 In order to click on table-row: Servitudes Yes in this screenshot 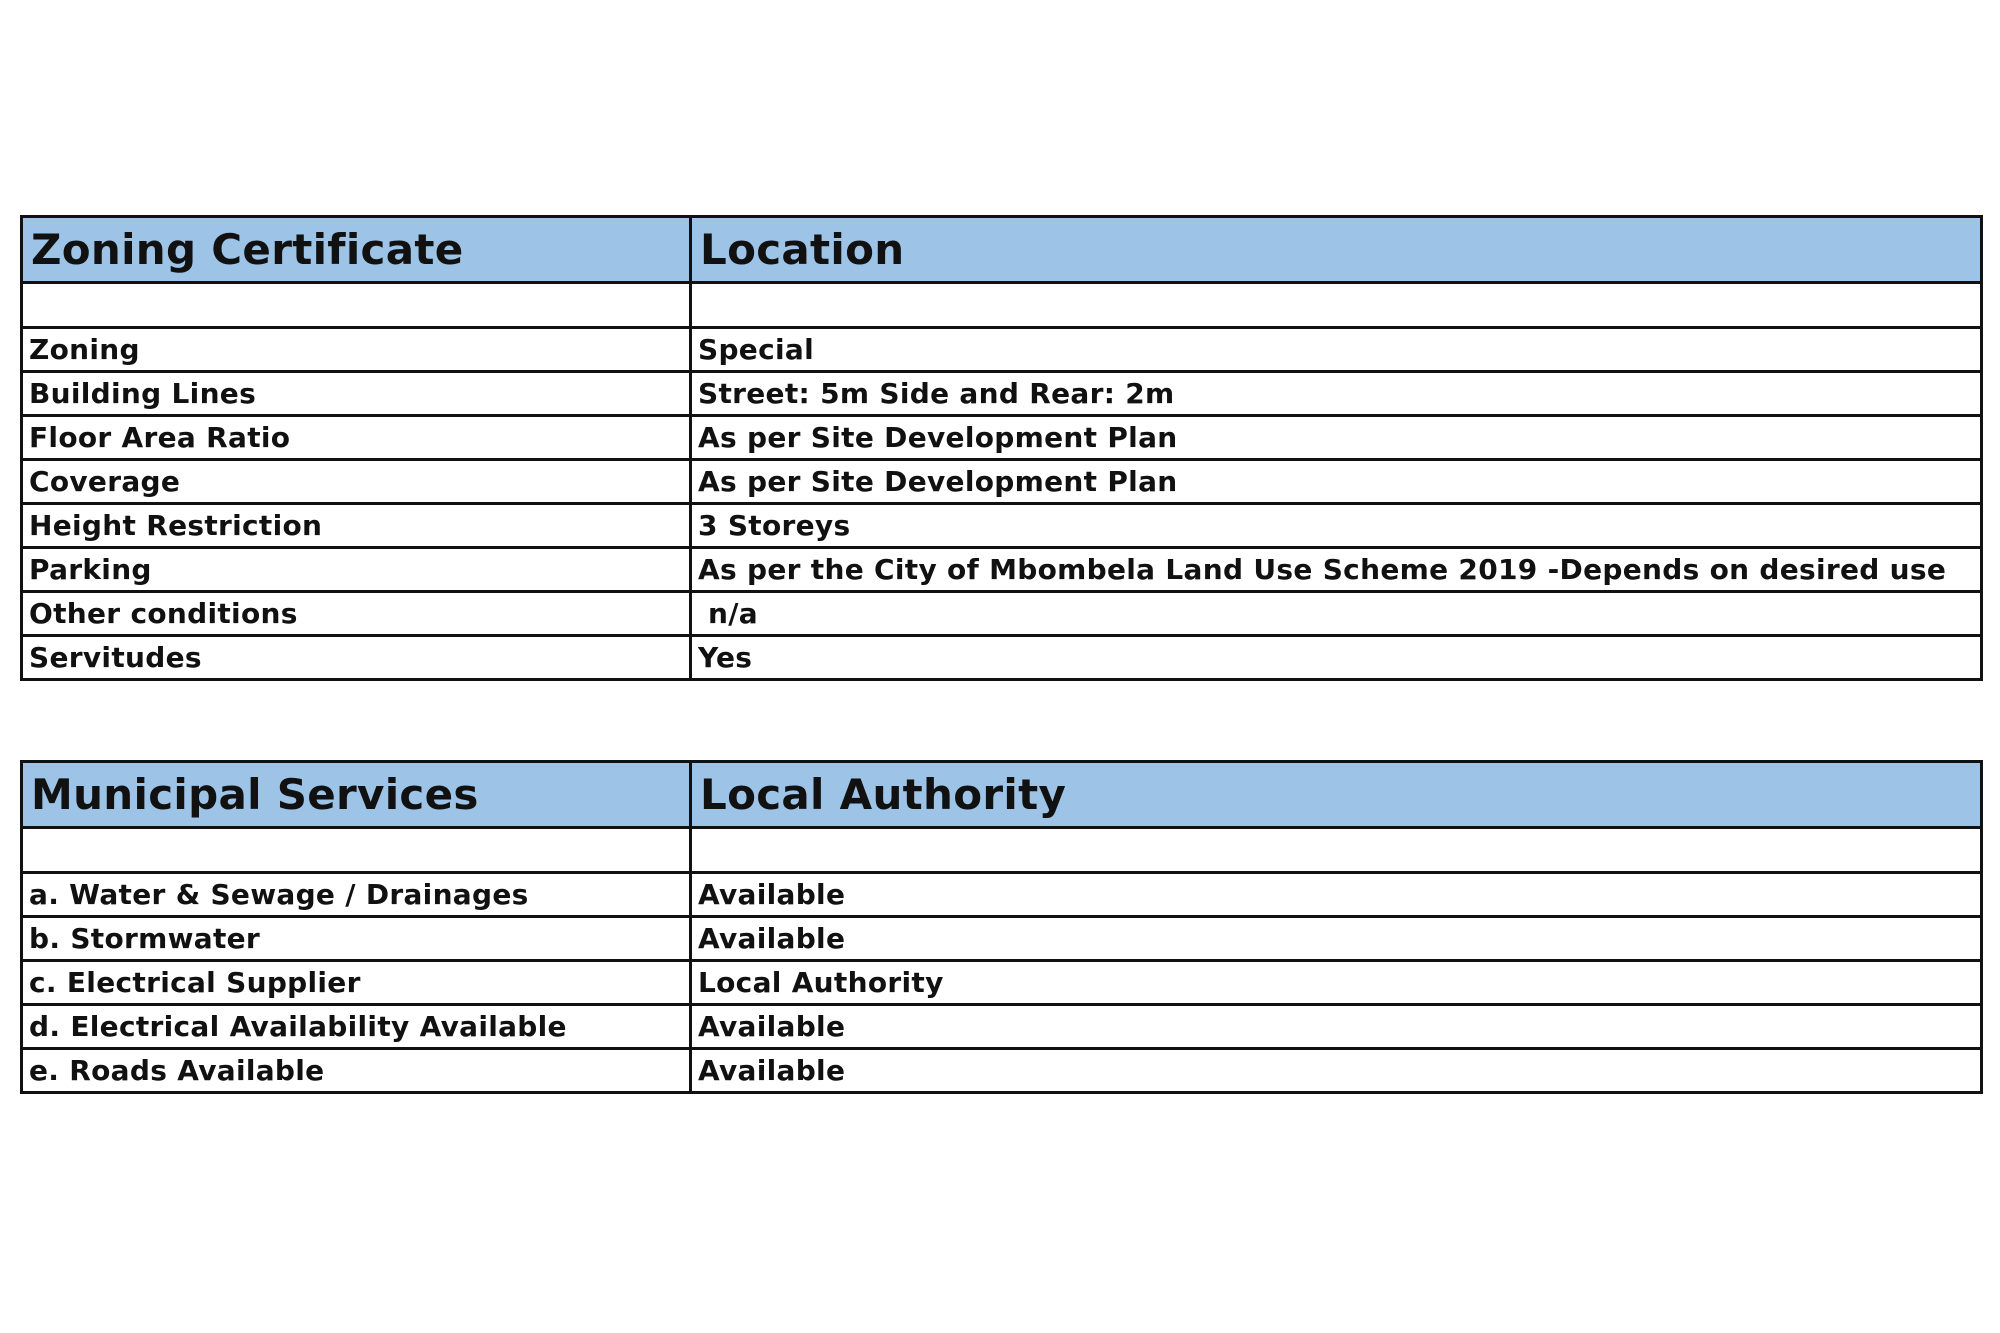, I will do `click(1001, 657)`.